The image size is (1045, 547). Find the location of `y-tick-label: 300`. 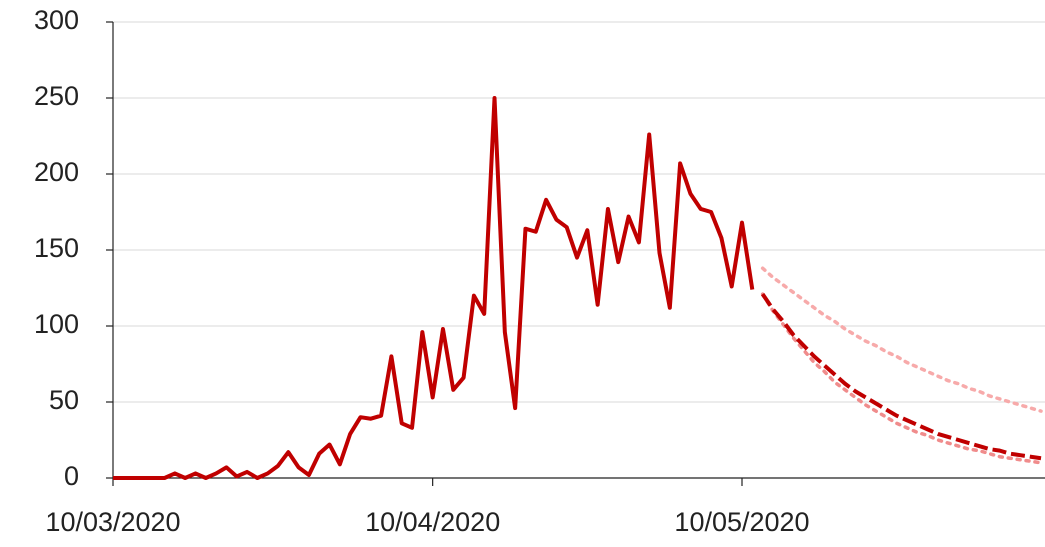

y-tick-label: 300 is located at coordinates (56, 20).